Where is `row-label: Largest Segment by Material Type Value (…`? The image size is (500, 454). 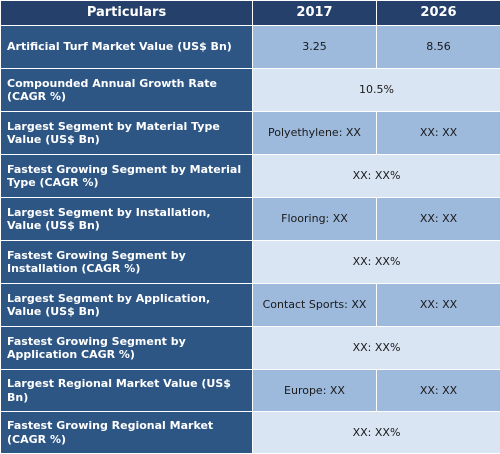
row-label: Largest Segment by Material Type Value (… is located at coordinates (127, 133).